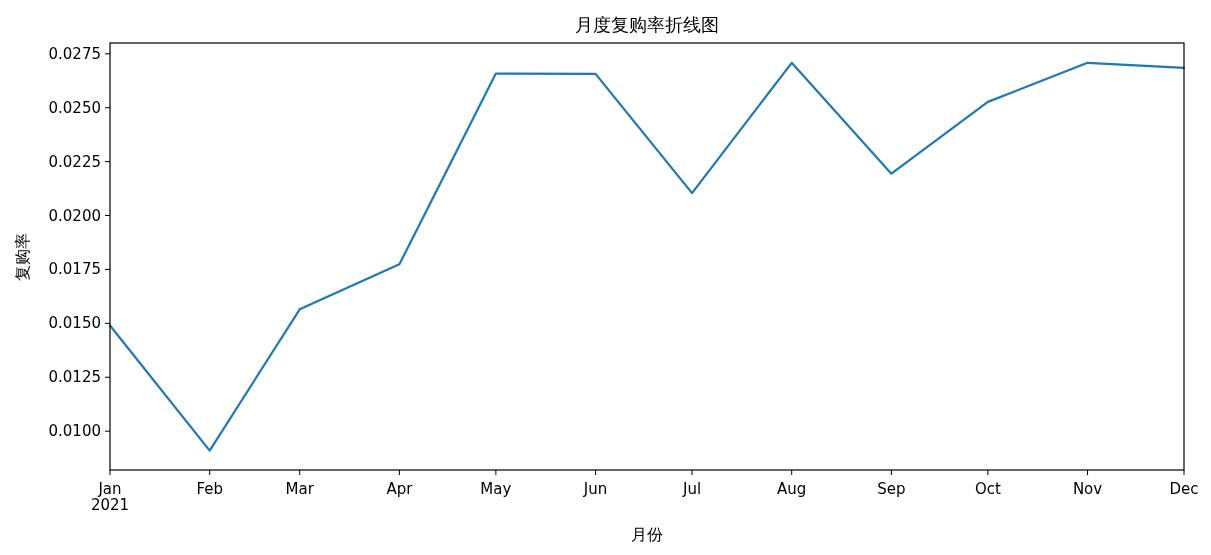 The height and width of the screenshot is (555, 1211). Describe the element at coordinates (22, 256) in the screenshot. I see `y-axis-title: 复购率` at that location.